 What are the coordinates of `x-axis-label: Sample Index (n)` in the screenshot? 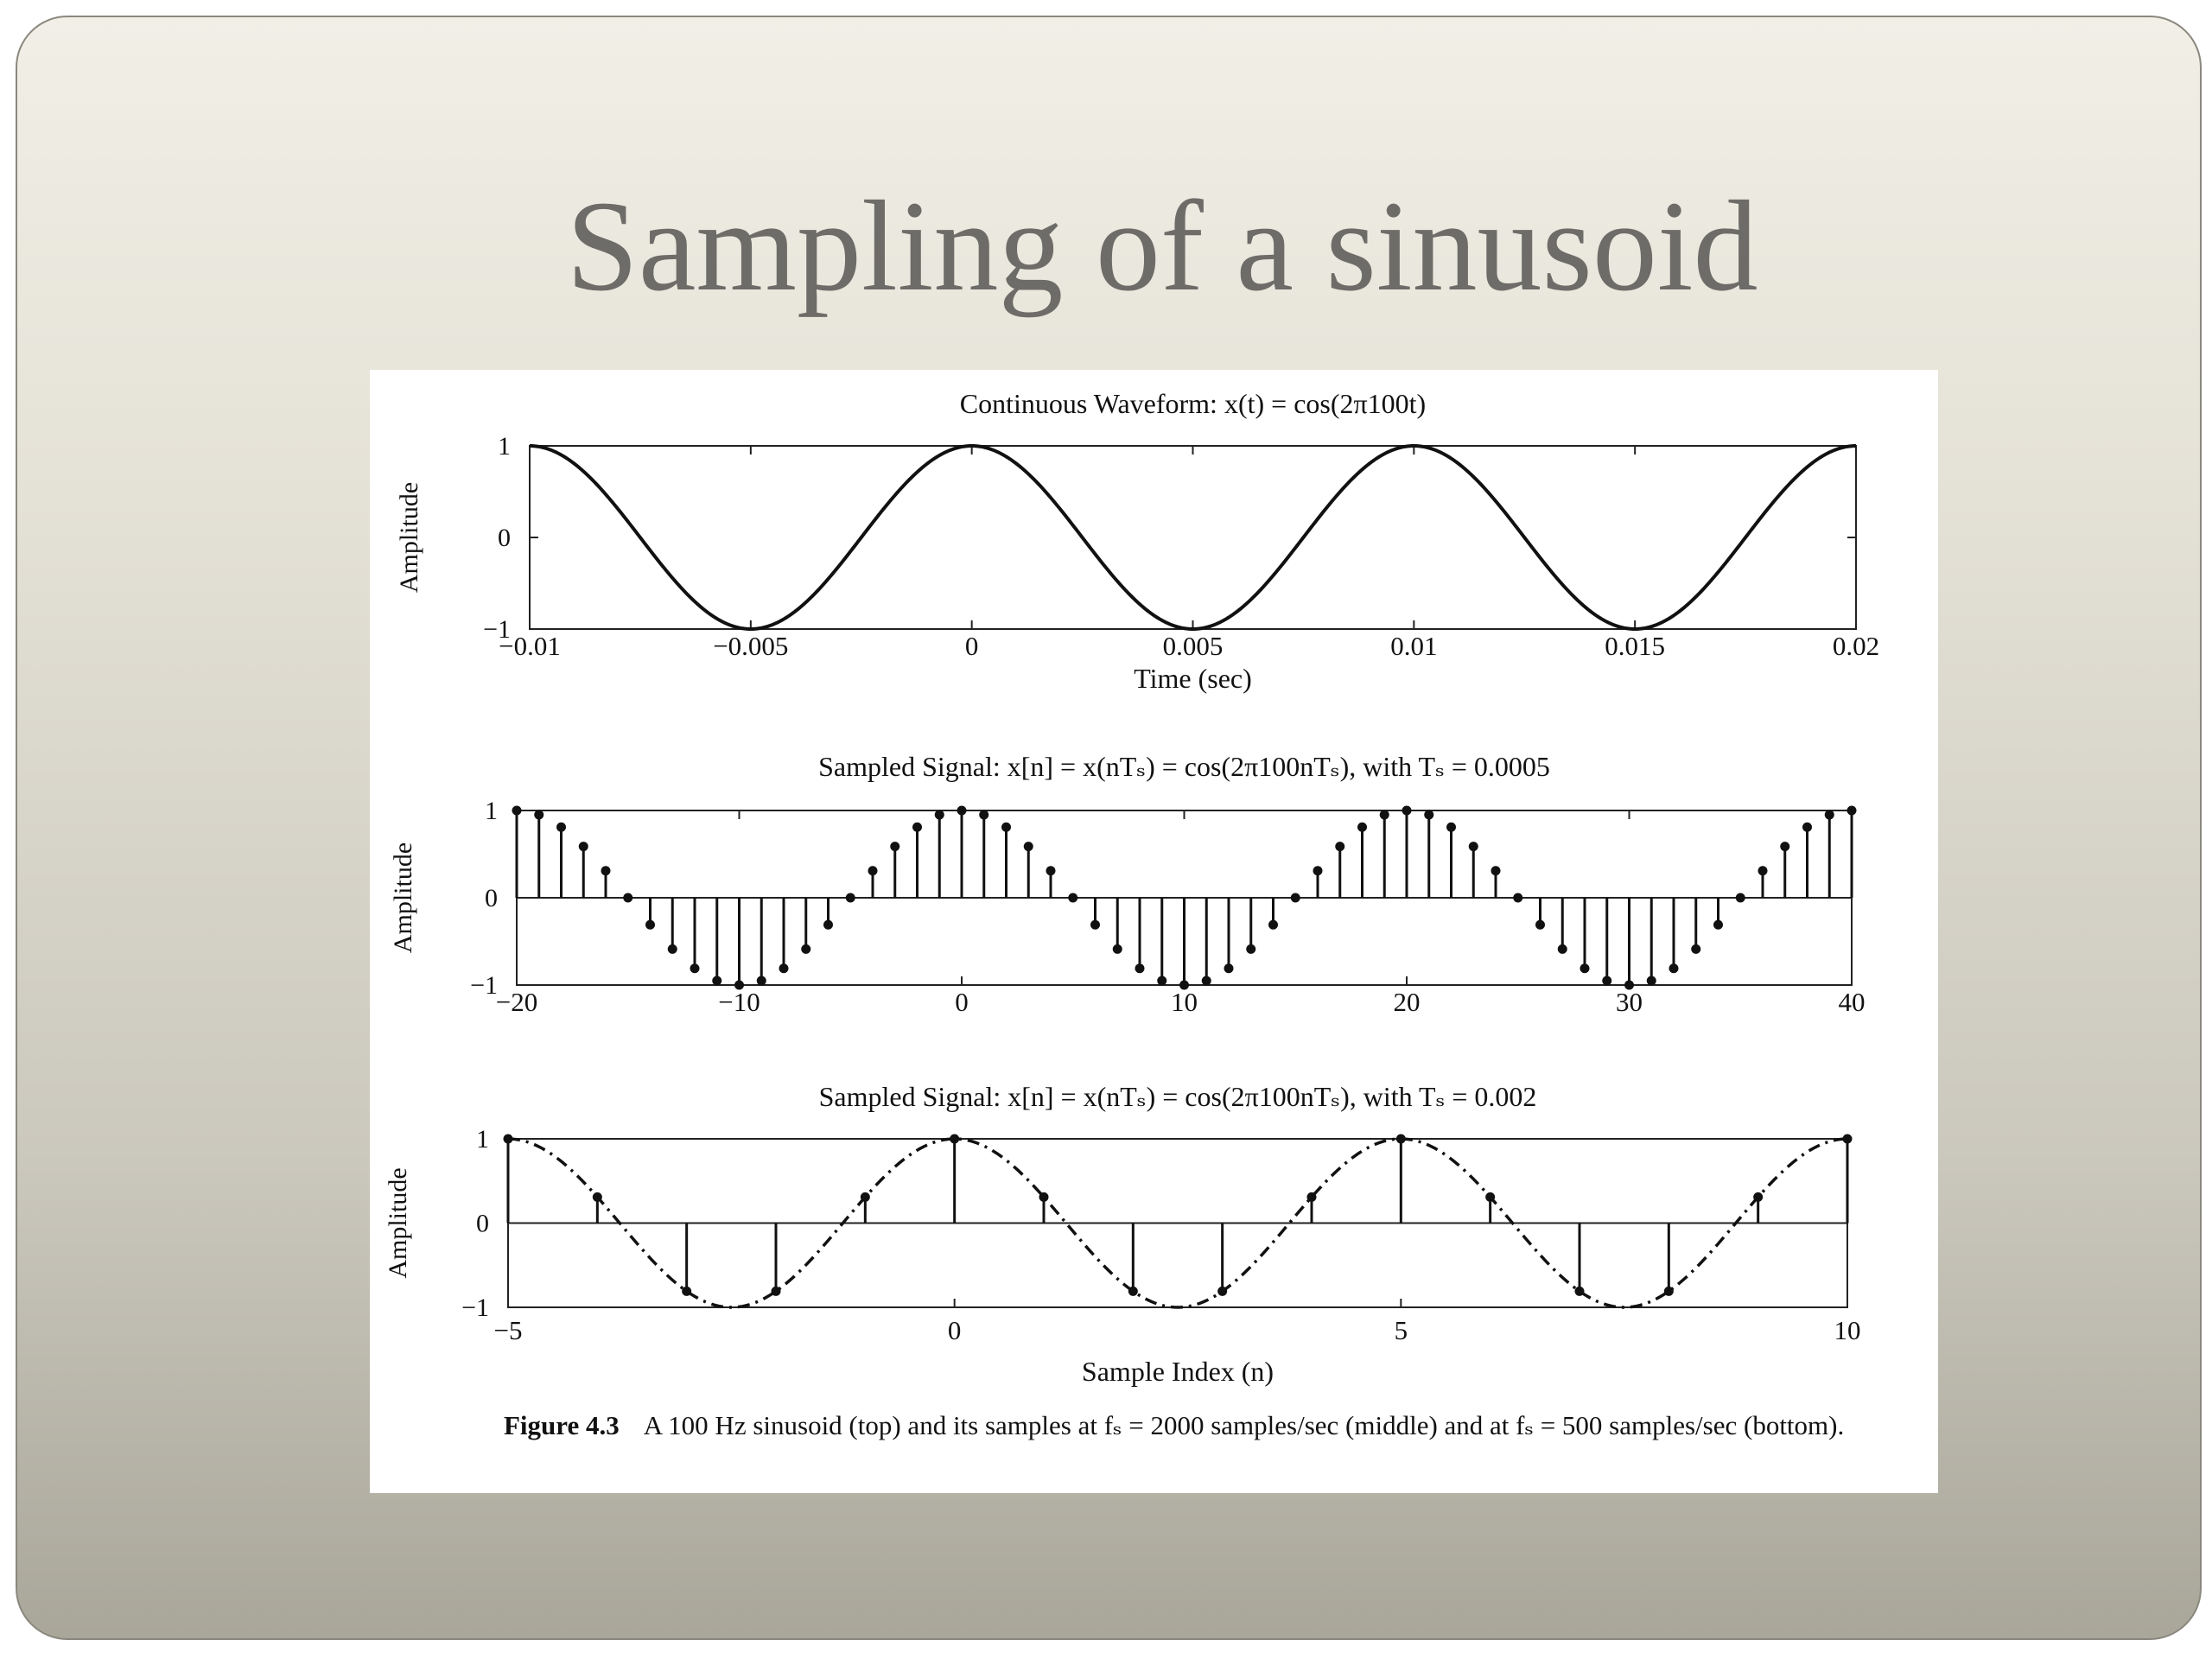 It's located at (1178, 1371).